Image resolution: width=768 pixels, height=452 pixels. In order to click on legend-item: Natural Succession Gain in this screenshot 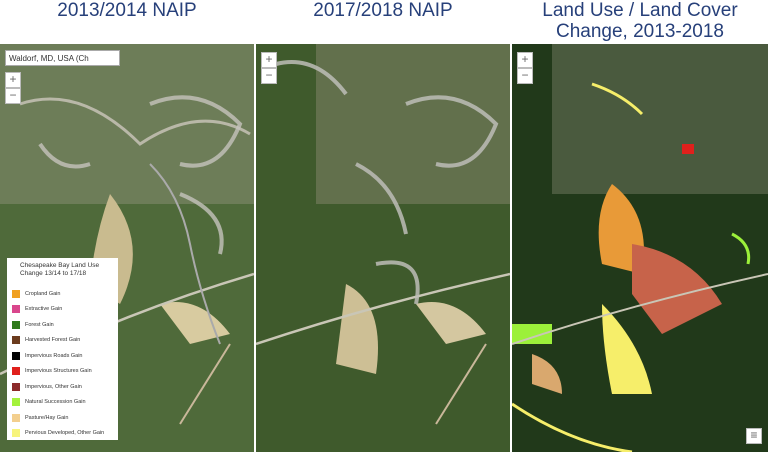, I will do `click(62, 403)`.